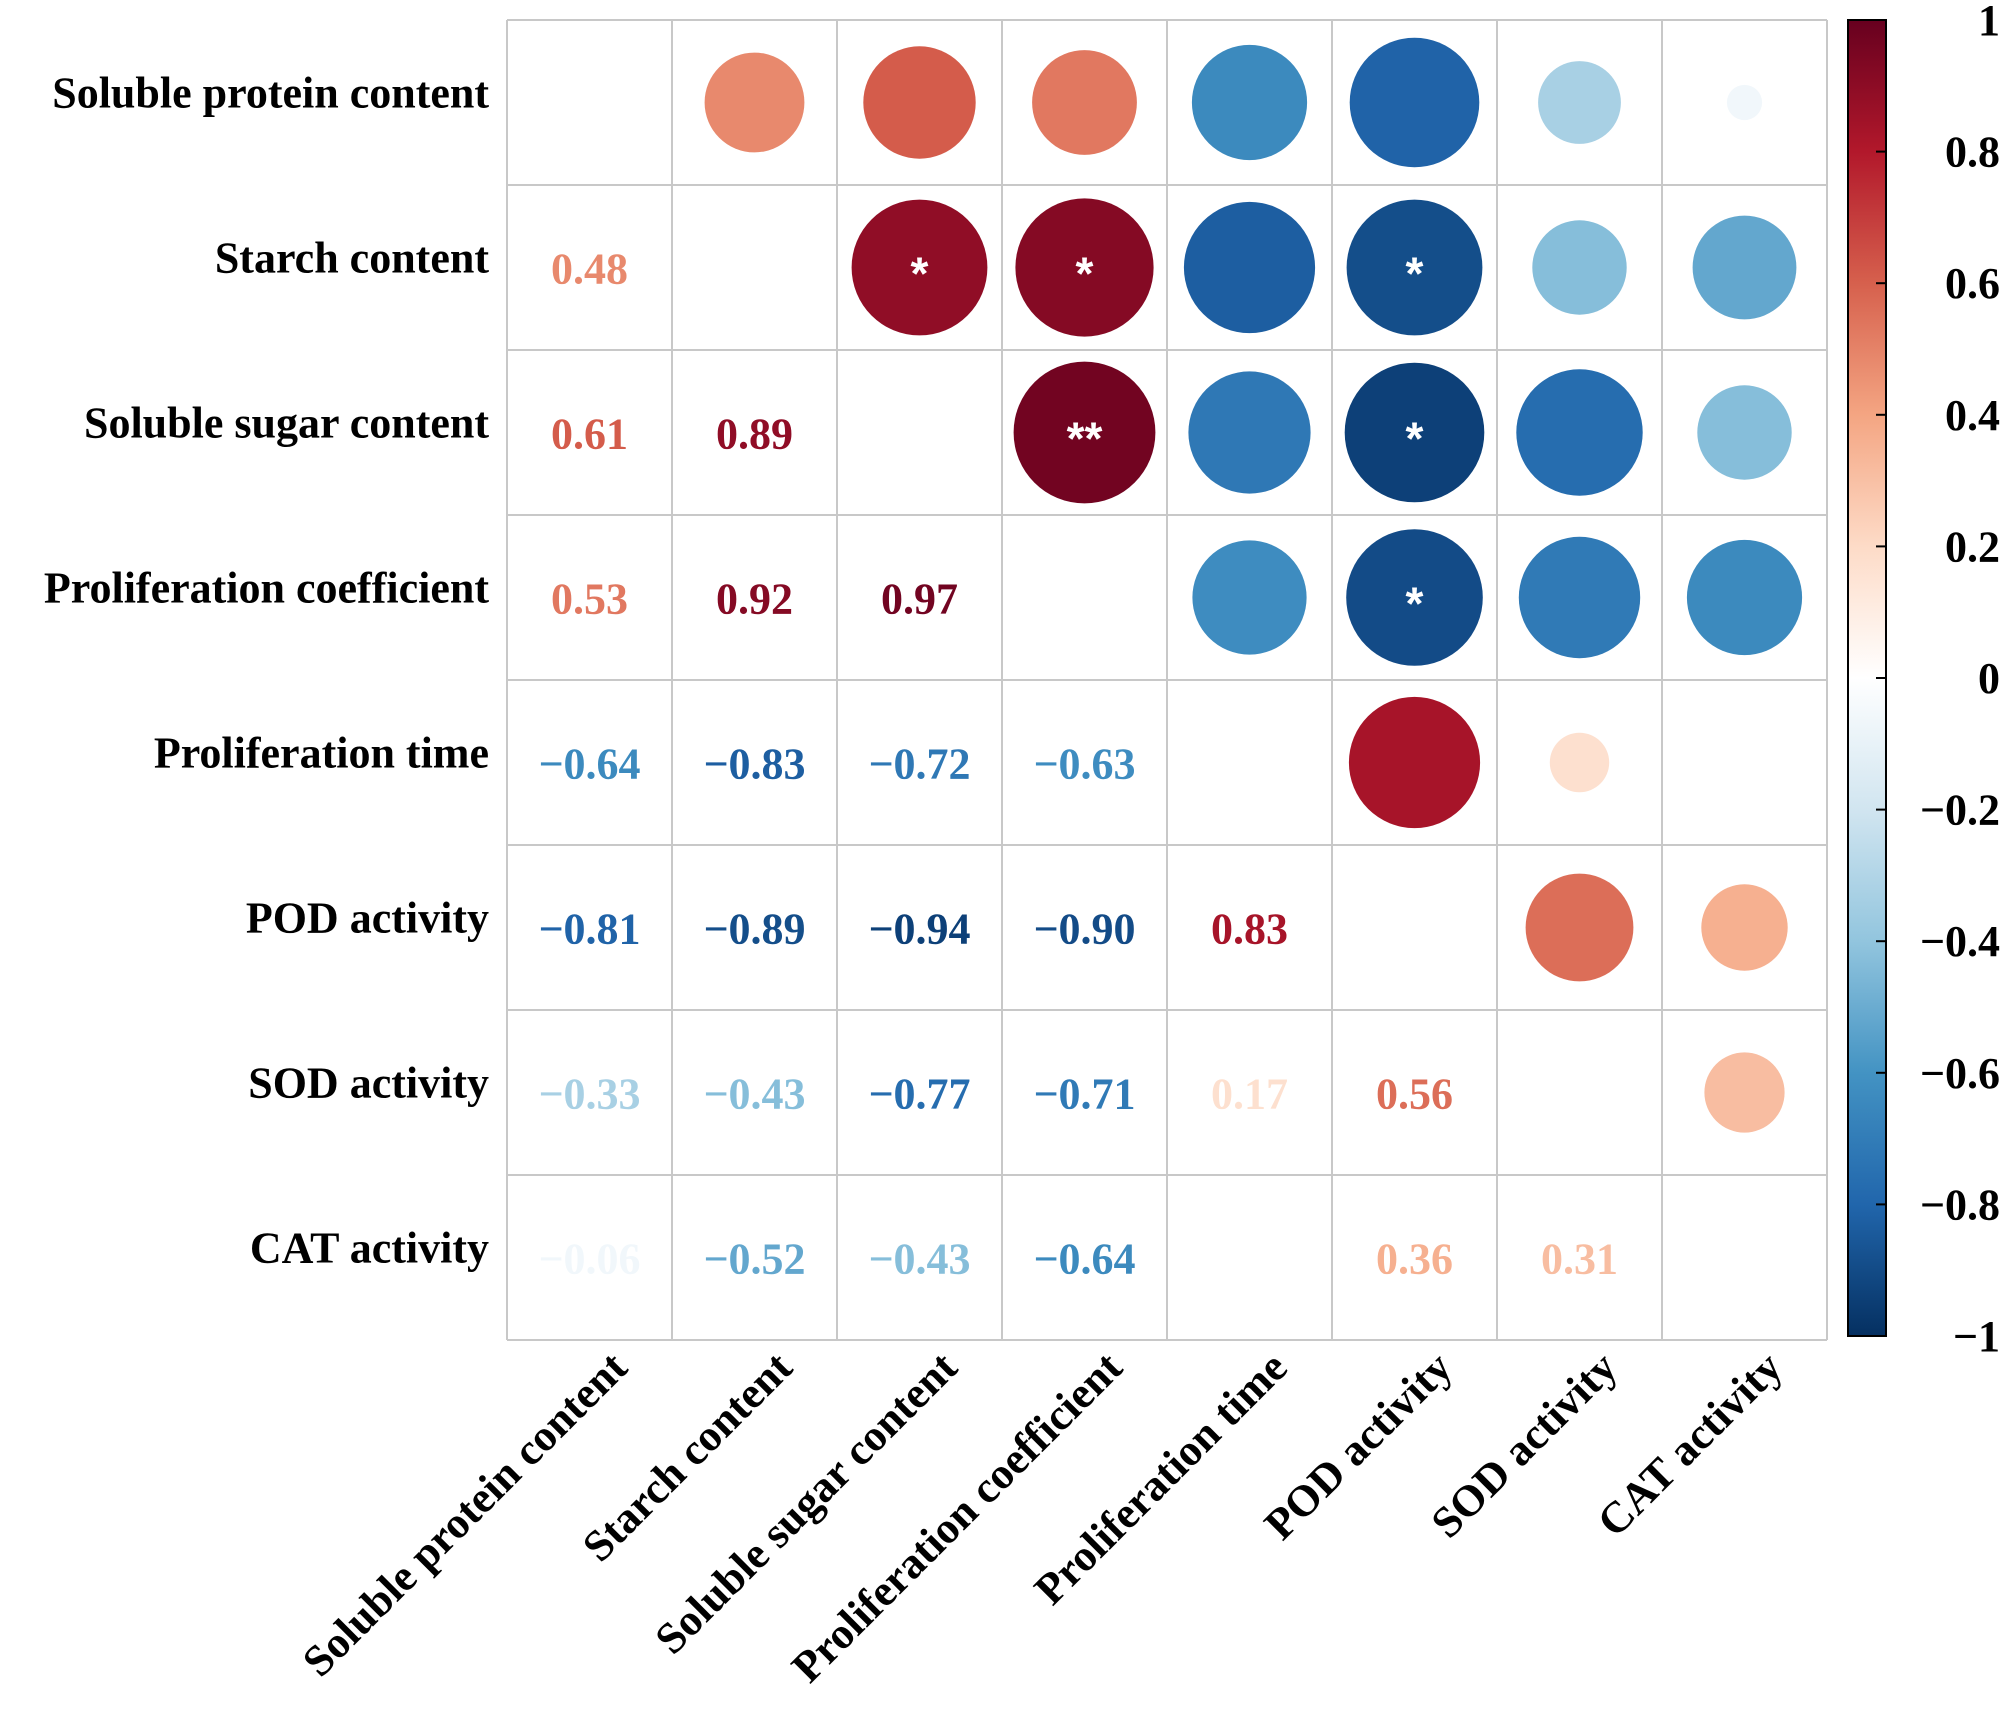 The height and width of the screenshot is (1709, 2008). I want to click on corr-circle-r5-c7, so click(1744, 927).